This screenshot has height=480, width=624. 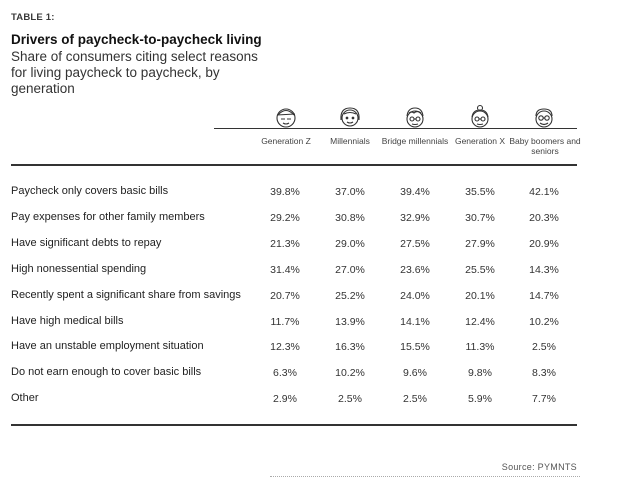 I want to click on table-title: Drivers of paycheck-to-paycheck living, so click(x=136, y=39).